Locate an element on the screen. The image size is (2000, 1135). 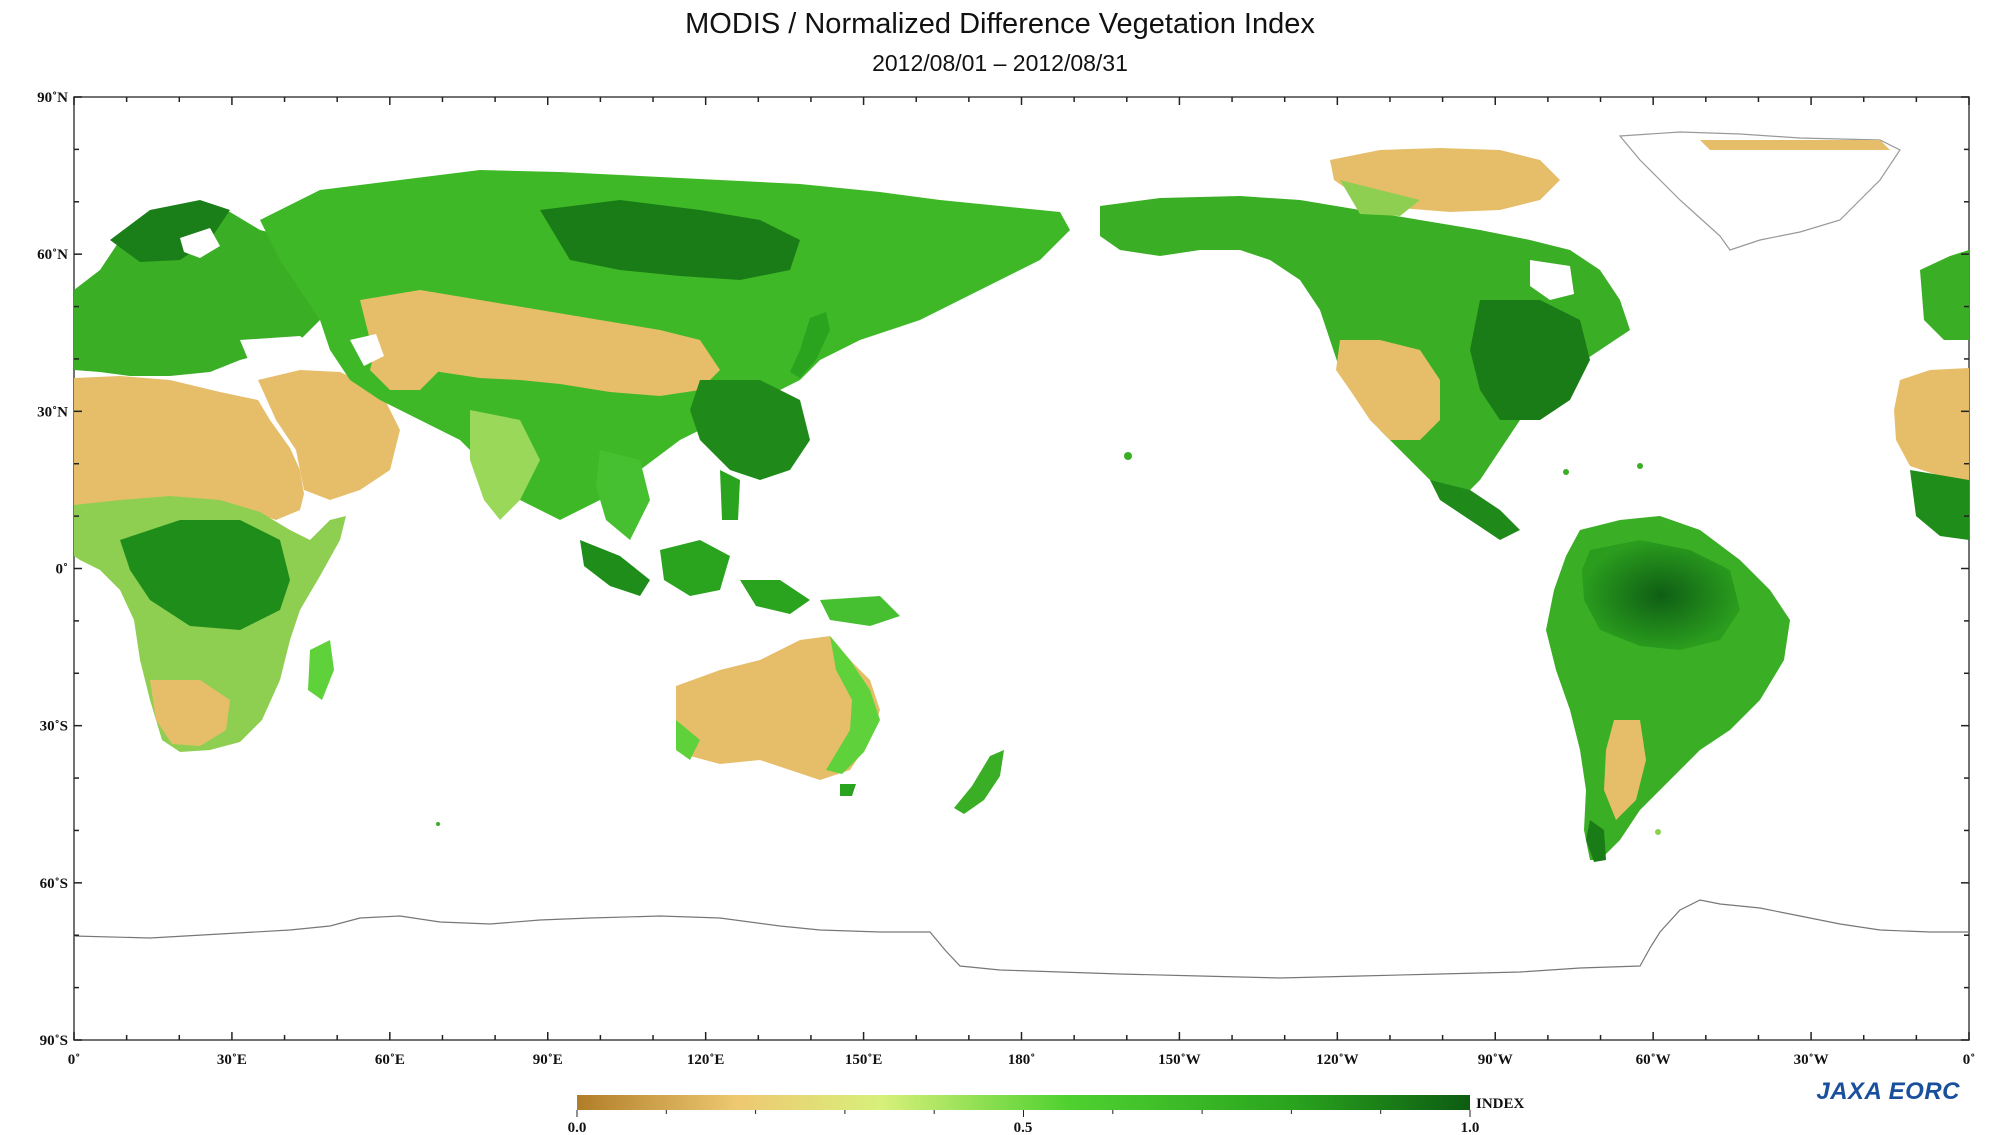
new-zealand is located at coordinates (979, 782).